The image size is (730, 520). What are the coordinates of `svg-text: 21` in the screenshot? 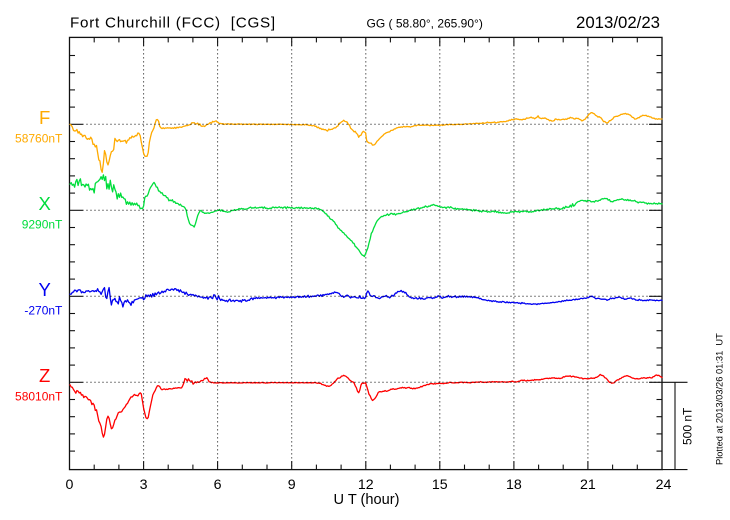 It's located at (588, 485).